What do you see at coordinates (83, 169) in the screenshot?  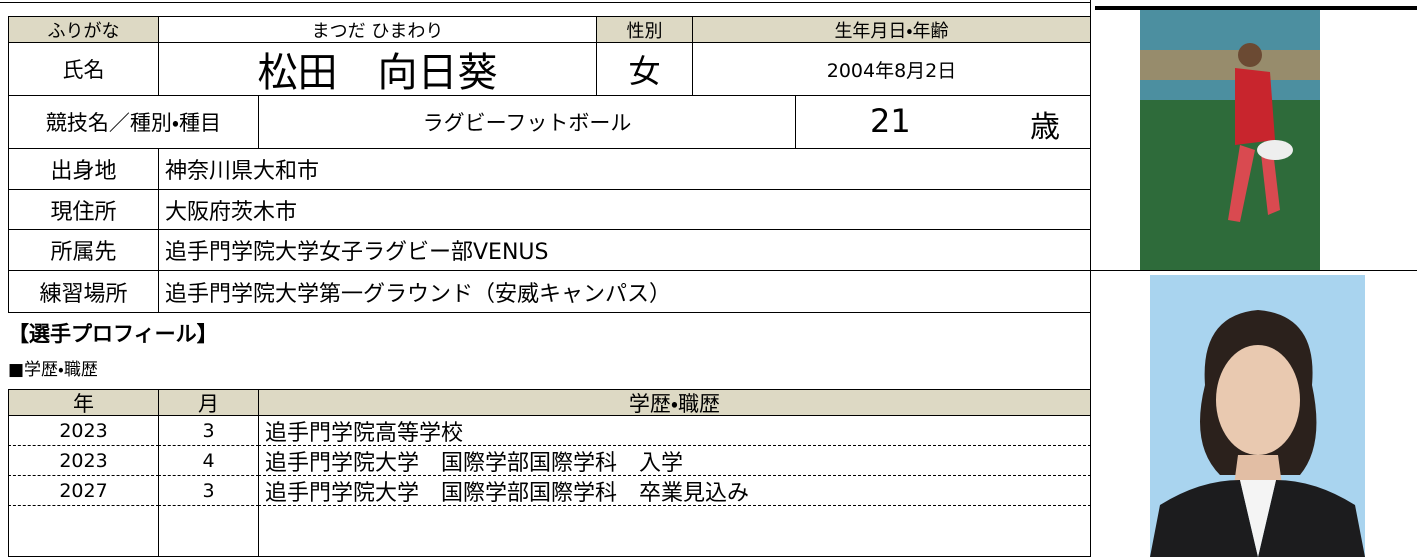 I see `label: 出身地` at bounding box center [83, 169].